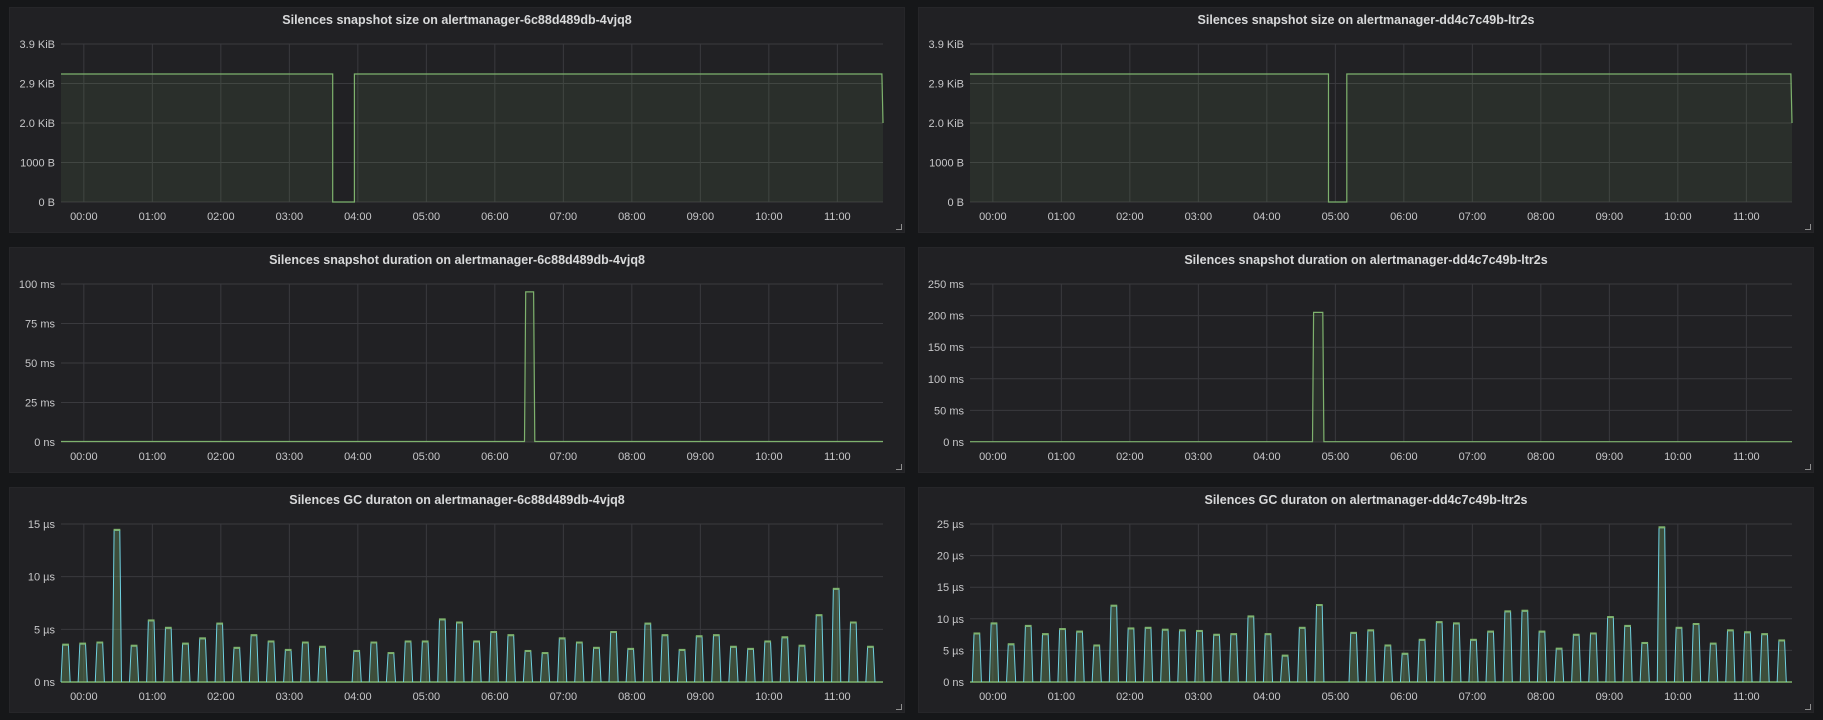 Image resolution: width=1823 pixels, height=720 pixels. I want to click on y-tick-label: 150 ms, so click(946, 348).